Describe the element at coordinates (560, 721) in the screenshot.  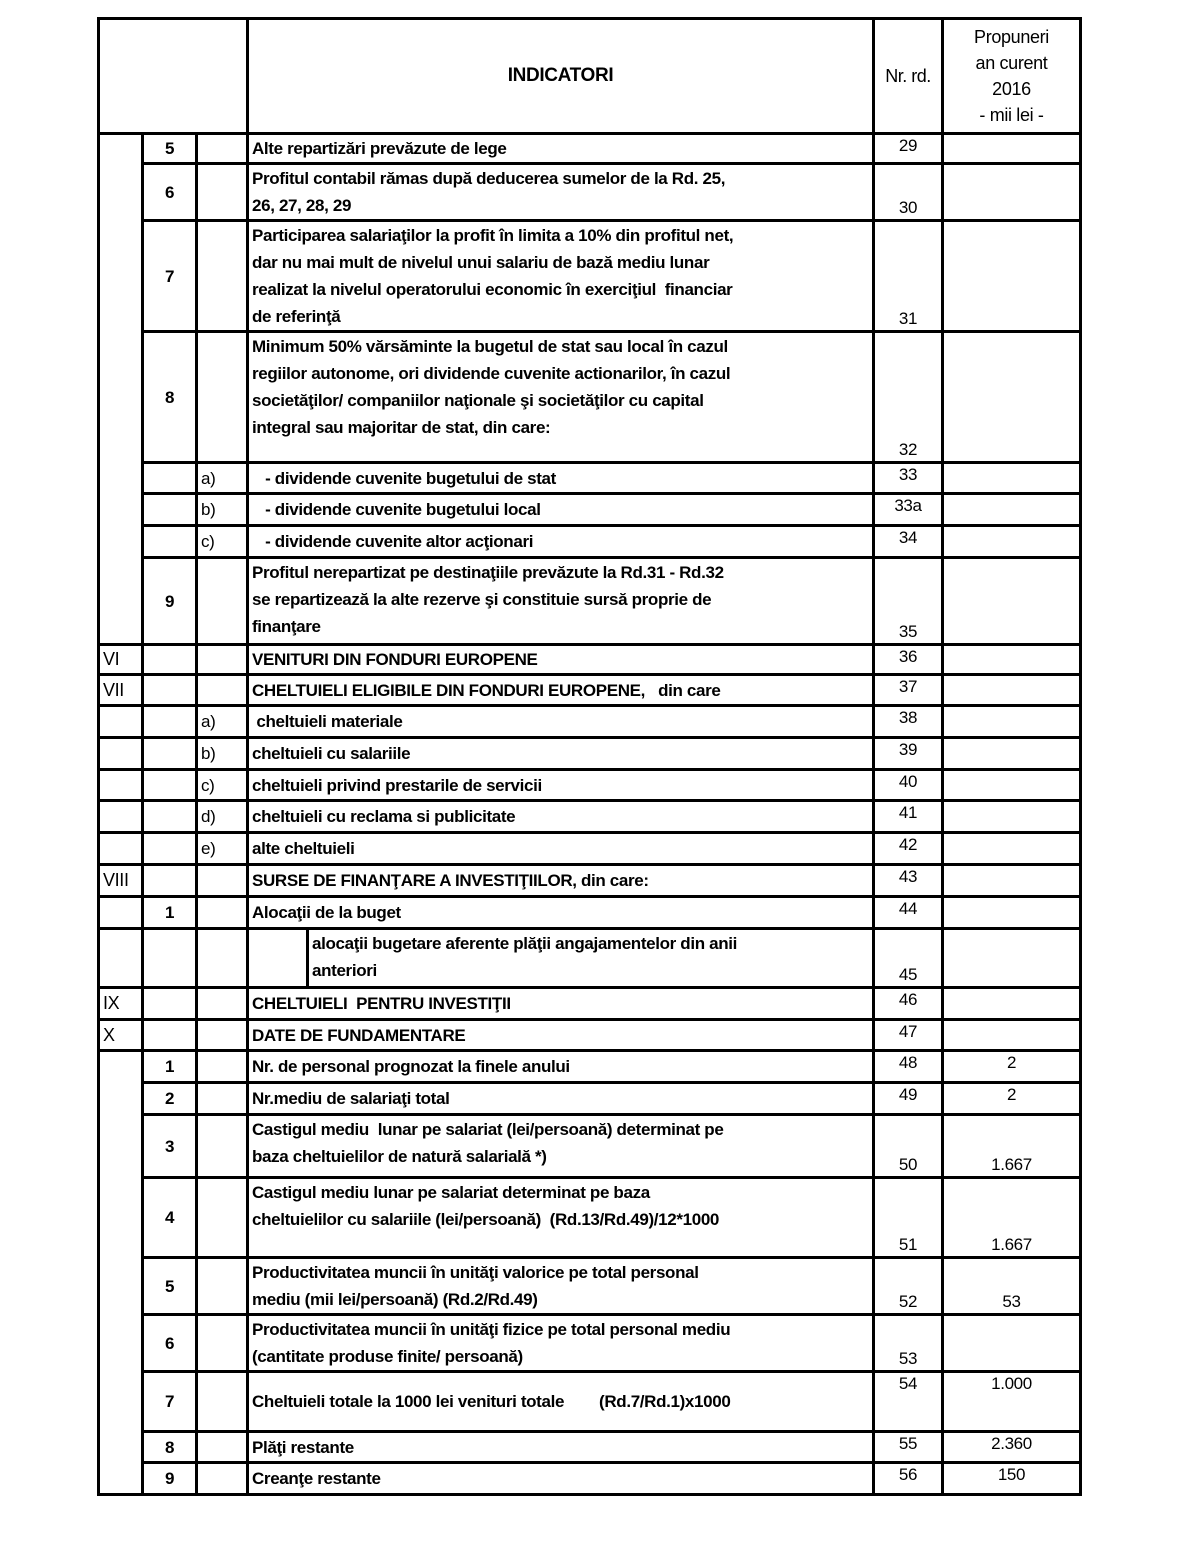
I see `indicator-text: cheltuieli materiale` at that location.